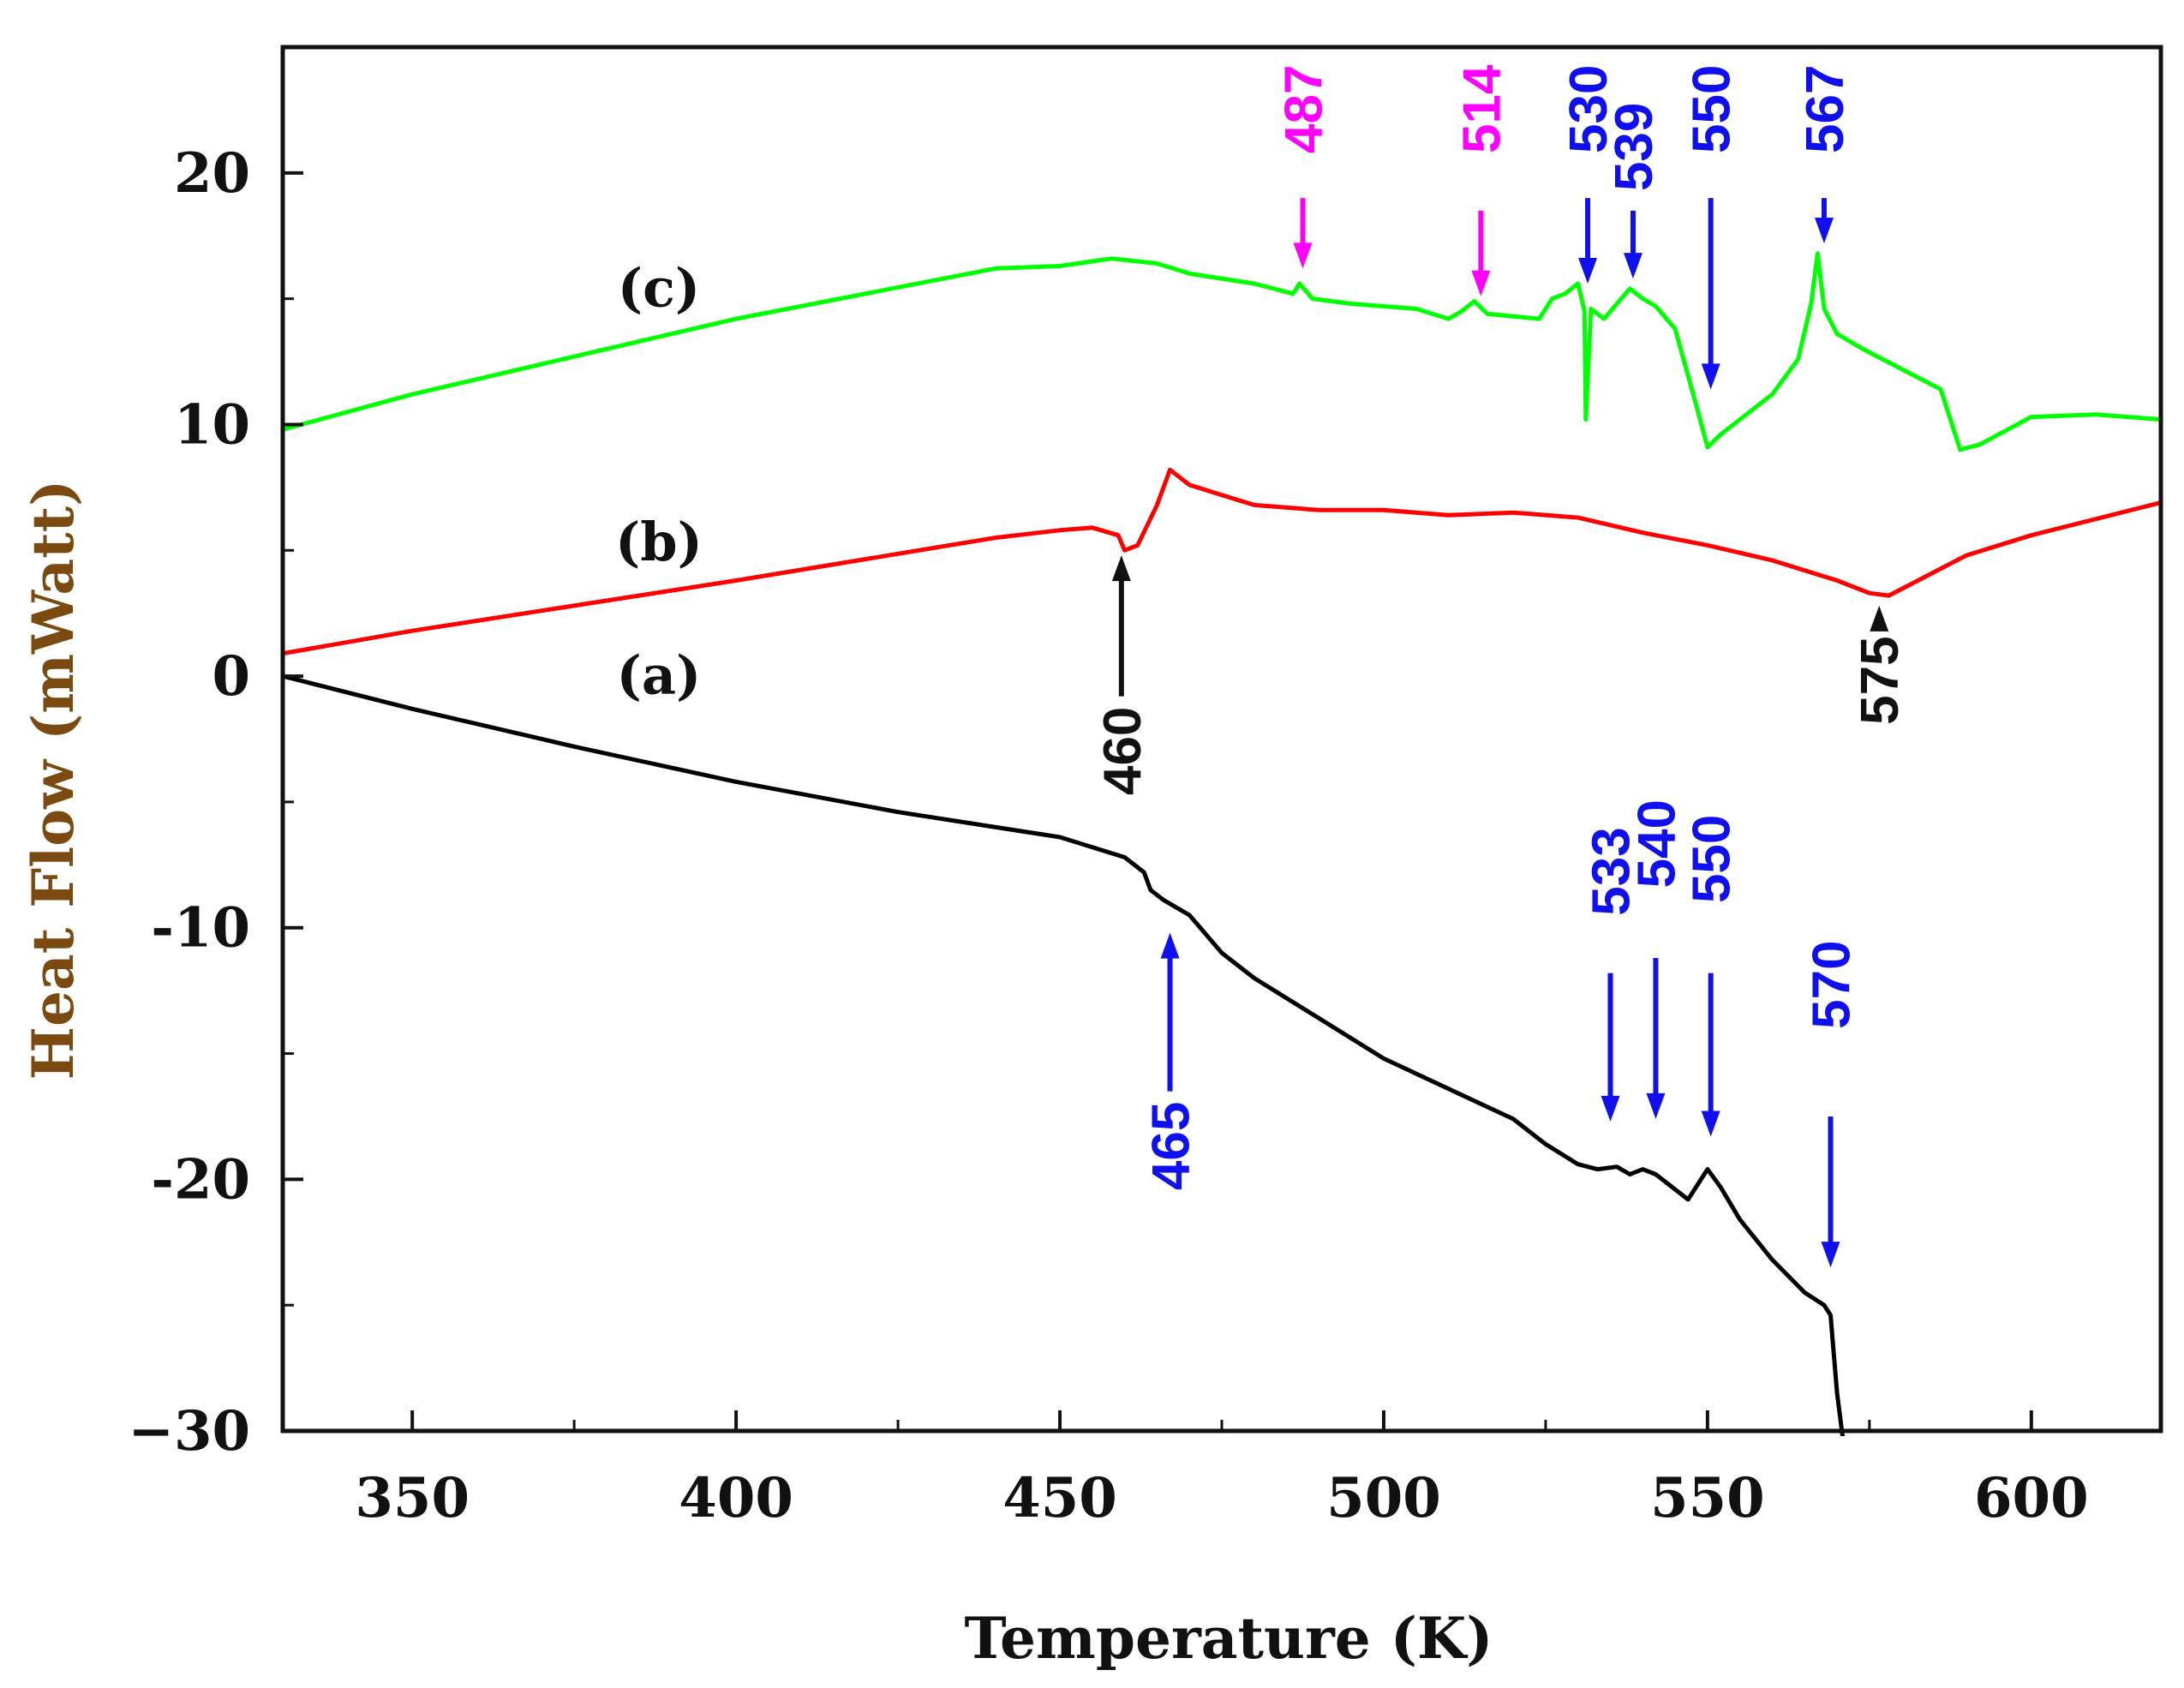 This screenshot has width=2184, height=1688. What do you see at coordinates (1613, 871) in the screenshot?
I see `annotation-label: 533` at bounding box center [1613, 871].